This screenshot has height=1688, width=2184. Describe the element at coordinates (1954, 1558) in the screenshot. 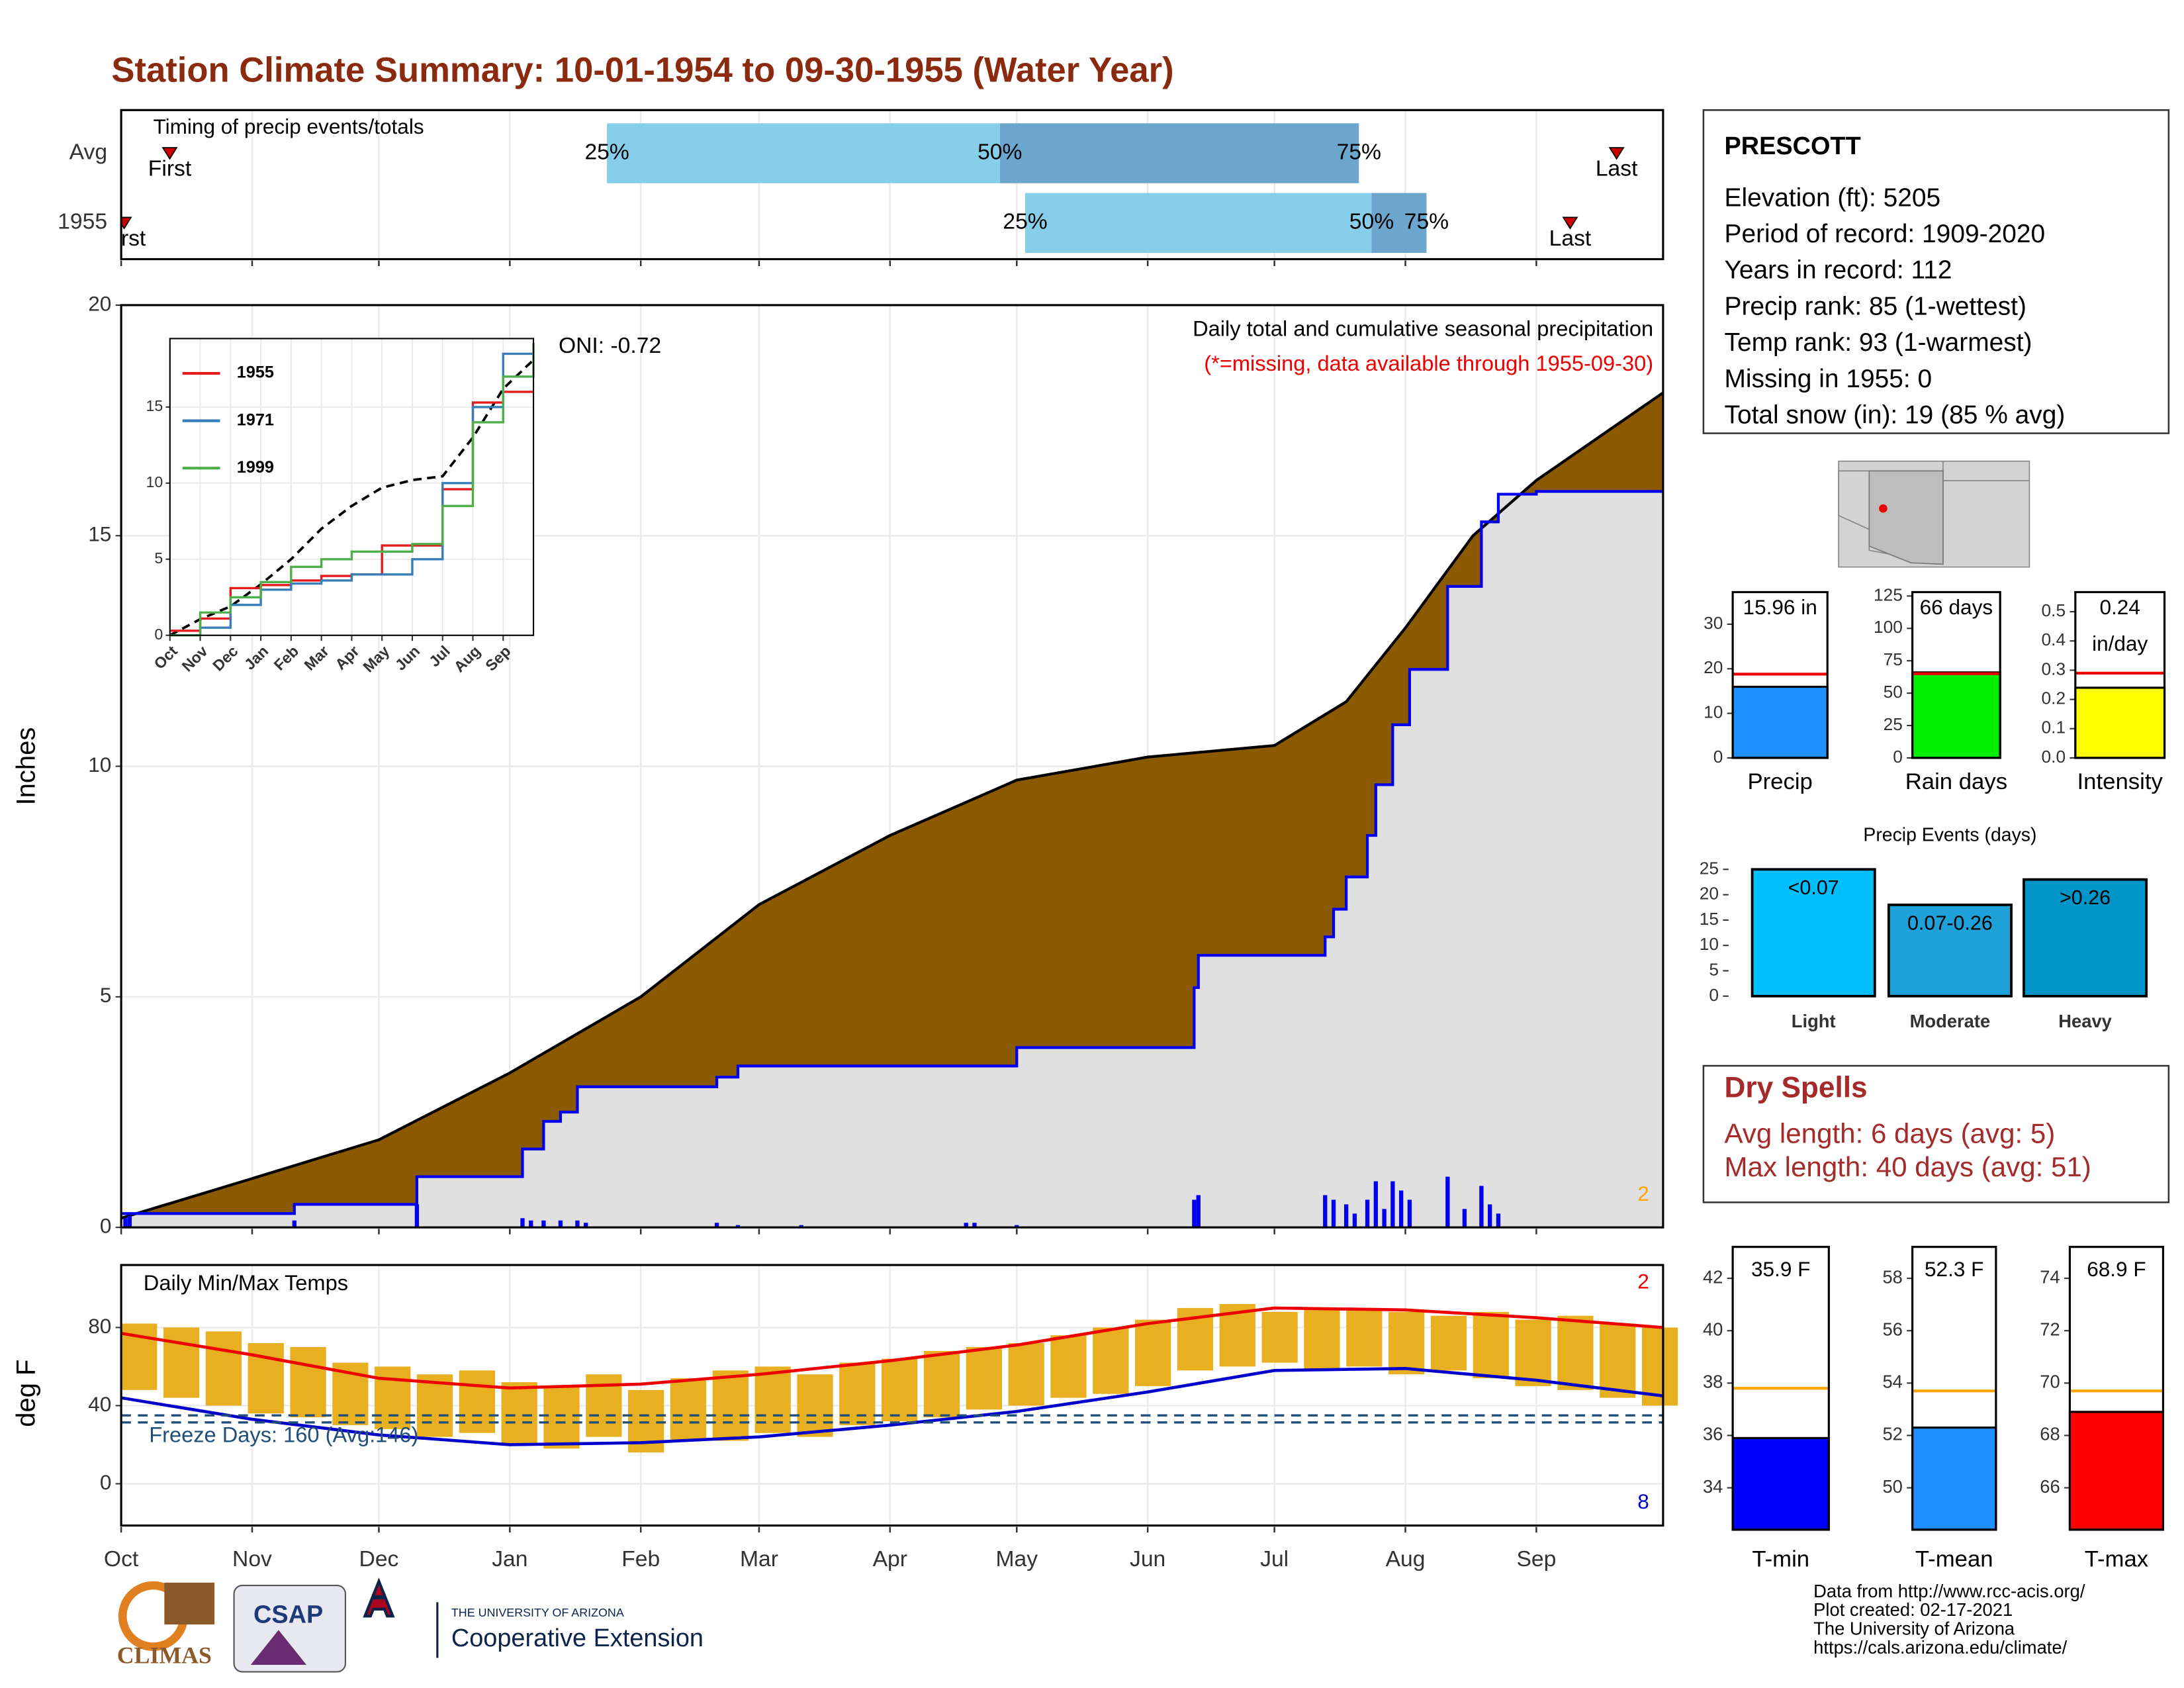

I see `gauge-category: T-mean` at that location.